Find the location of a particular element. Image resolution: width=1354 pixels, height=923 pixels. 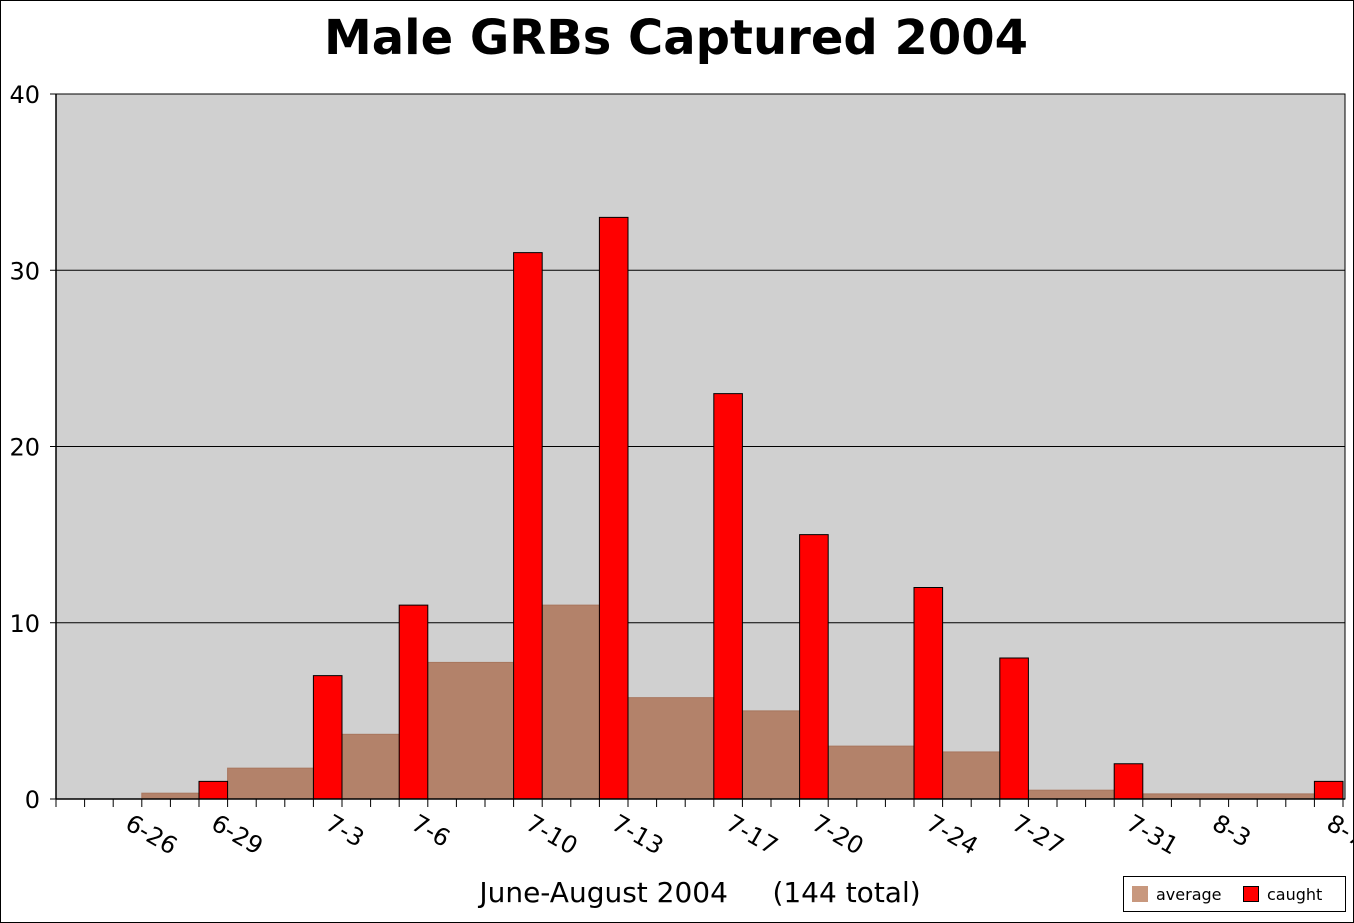

legend-item-caught: caught is located at coordinates (1282, 894).